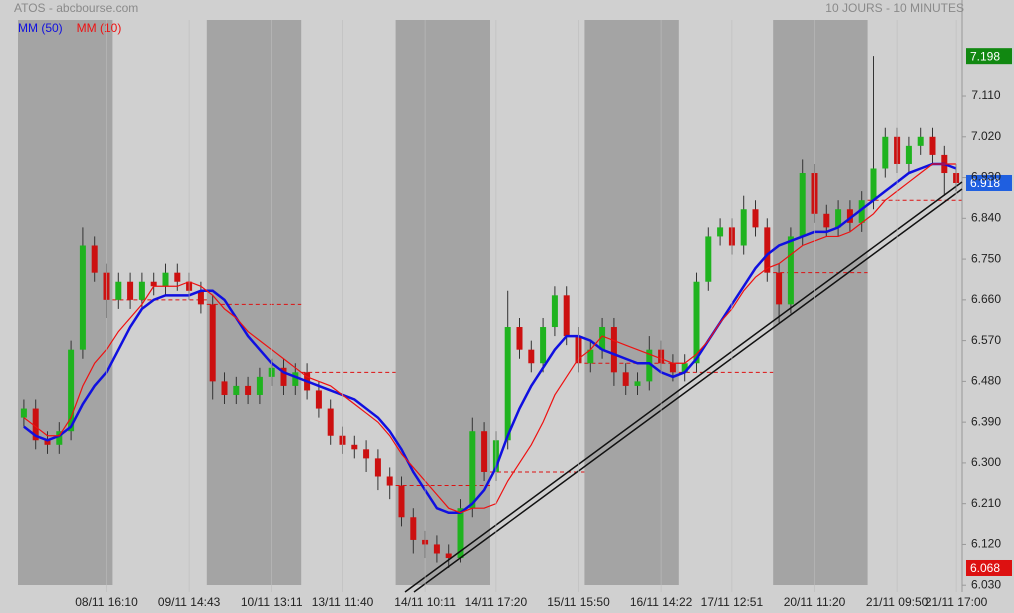 This screenshot has width=1014, height=613. I want to click on legend: MM (50) MM (10), so click(69, 28).